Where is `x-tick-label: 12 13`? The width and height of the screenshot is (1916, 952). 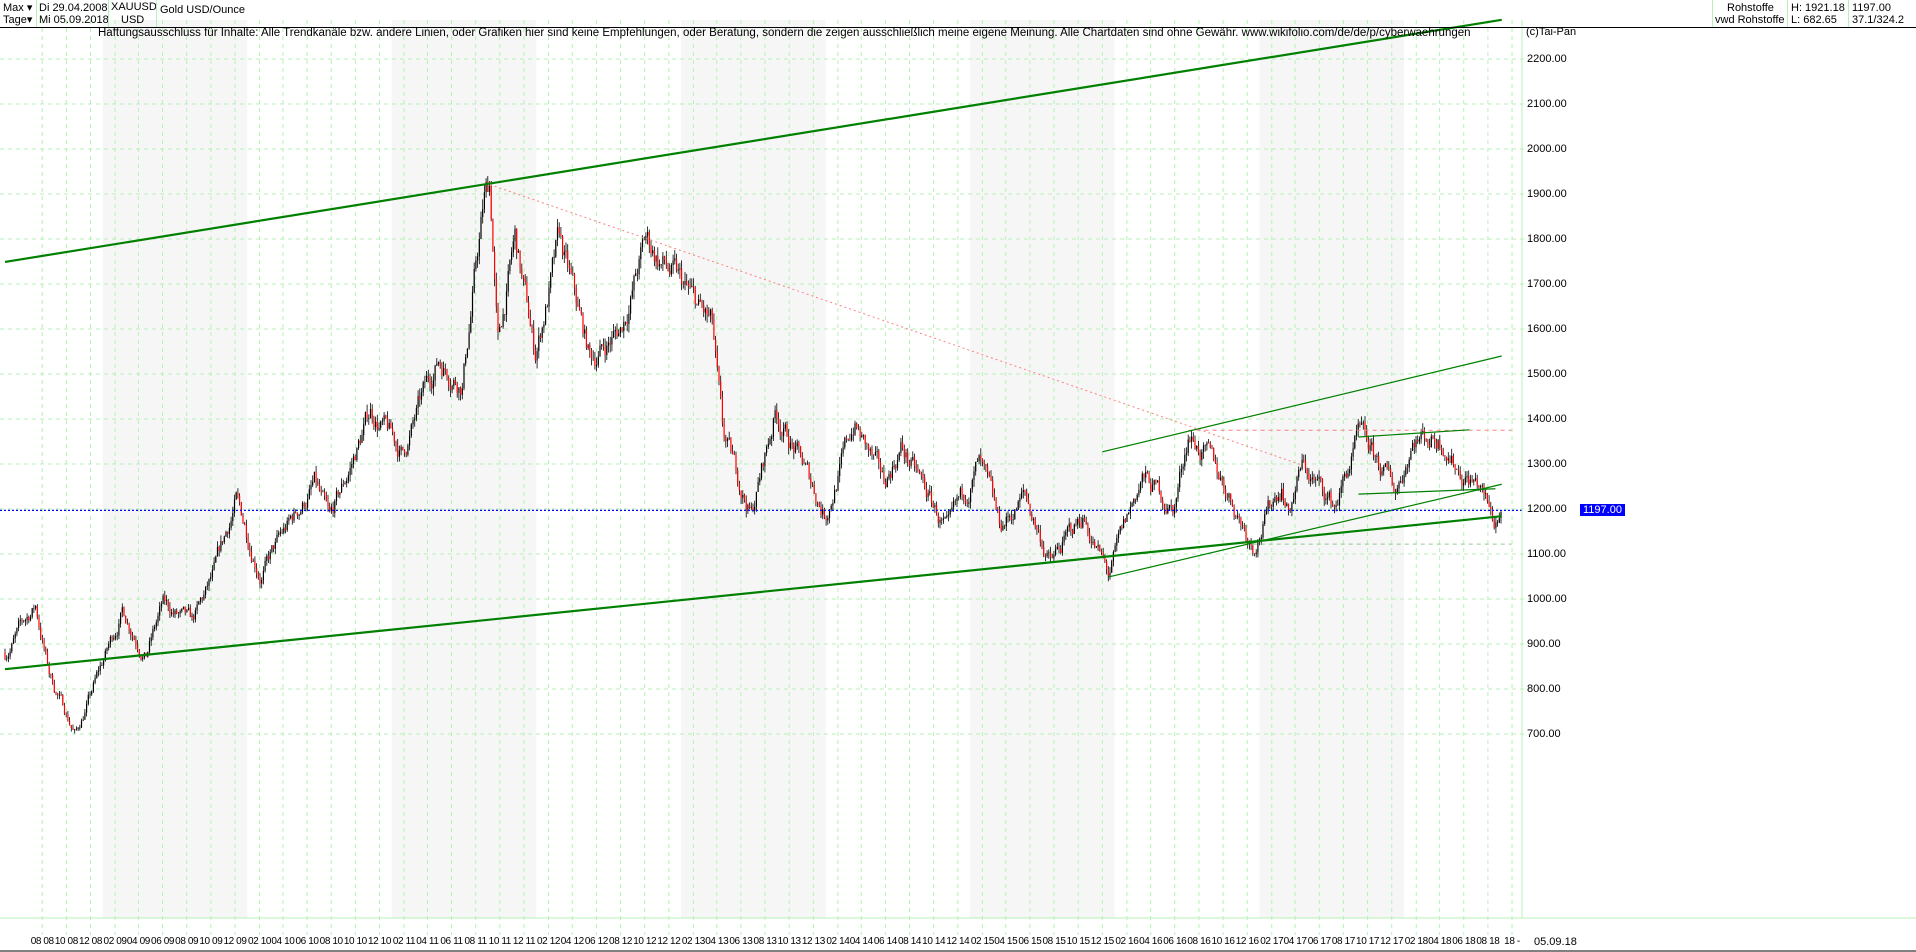 x-tick-label: 12 13 is located at coordinates (813, 941).